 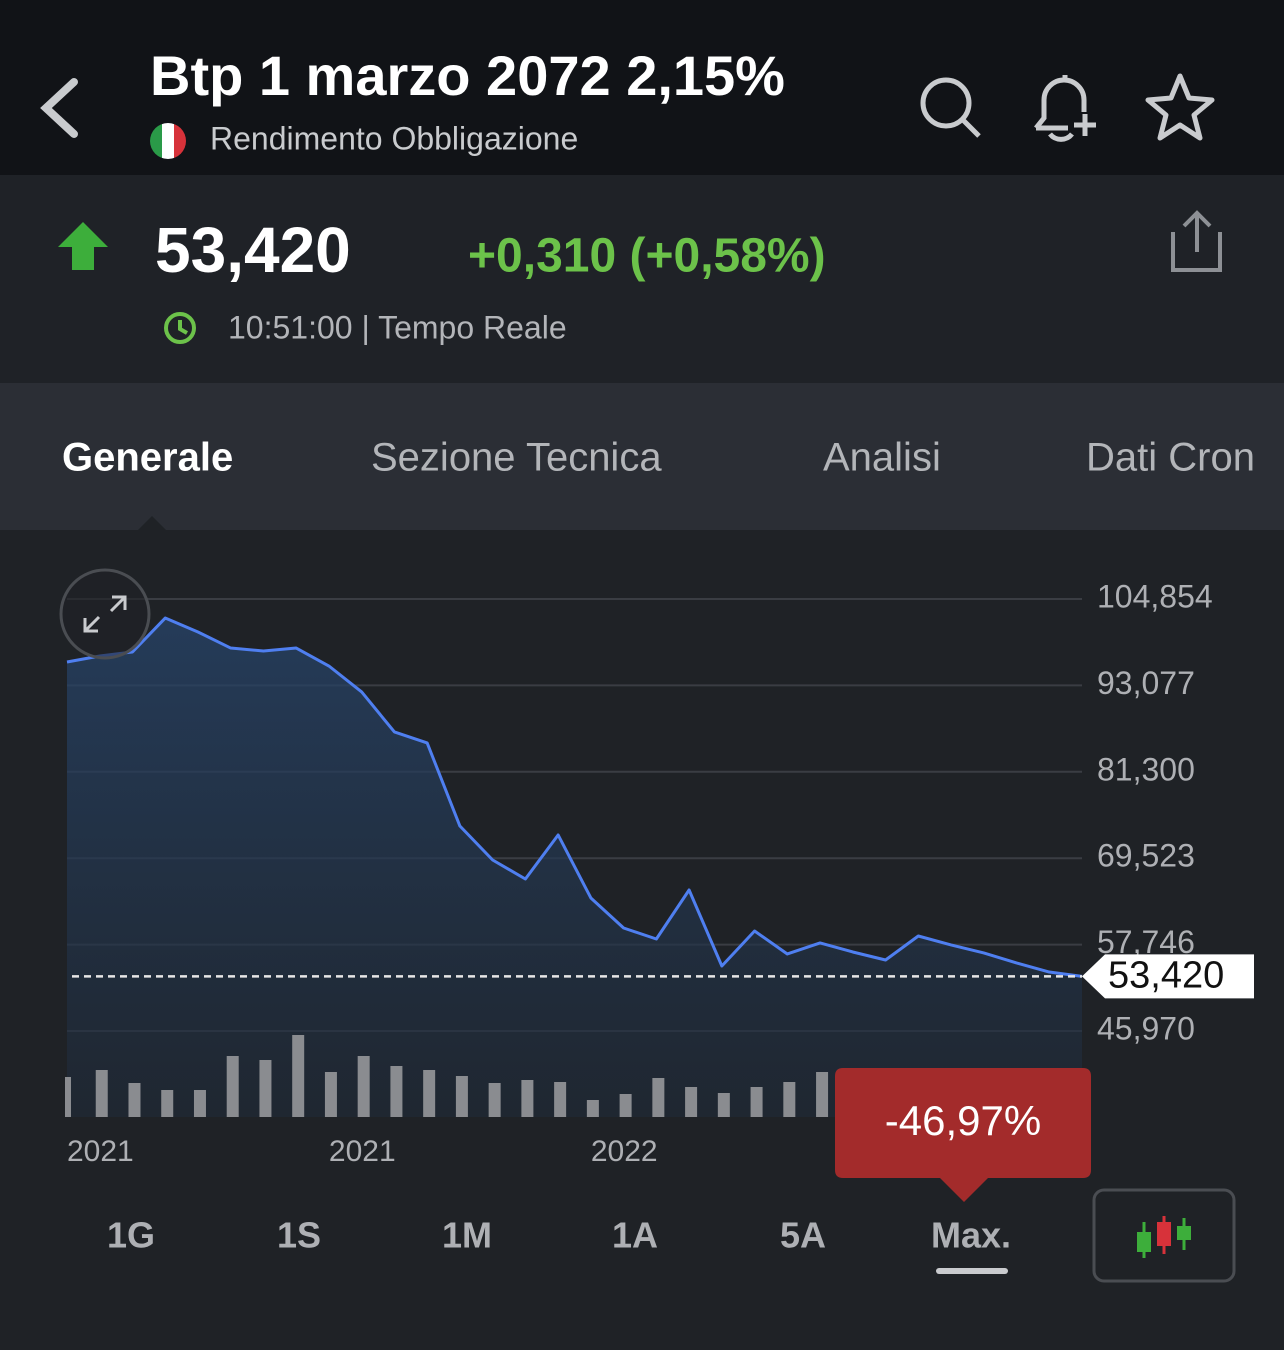 I want to click on range-button: 1S, so click(x=299, y=1235).